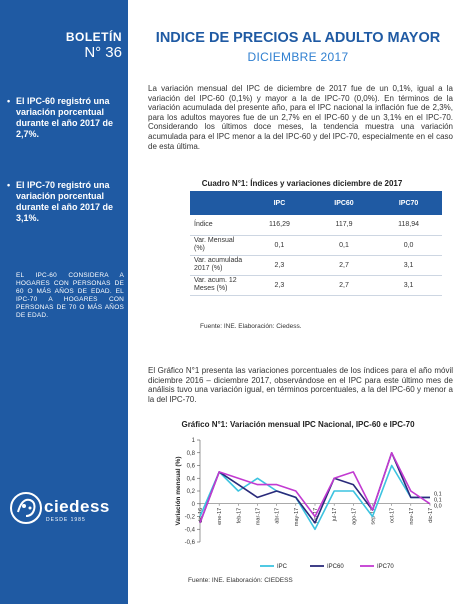  What do you see at coordinates (190, 530) in the screenshot?
I see `y-tick-label: -0,4` at bounding box center [190, 530].